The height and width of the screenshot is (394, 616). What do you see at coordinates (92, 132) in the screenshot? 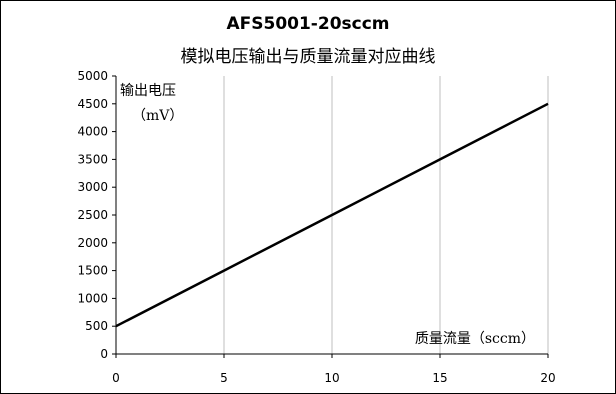
I see `y-tick-label-4000: 4000` at bounding box center [92, 132].